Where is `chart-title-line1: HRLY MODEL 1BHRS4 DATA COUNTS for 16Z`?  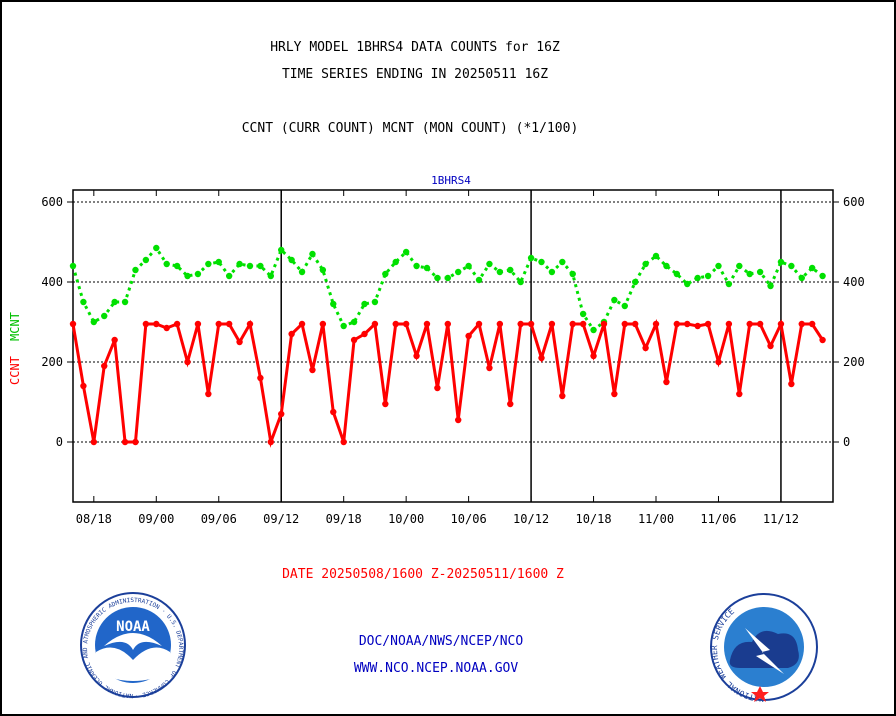
chart-title-line1: HRLY MODEL 1BHRS4 DATA COUNTS for 16Z is located at coordinates (415, 47).